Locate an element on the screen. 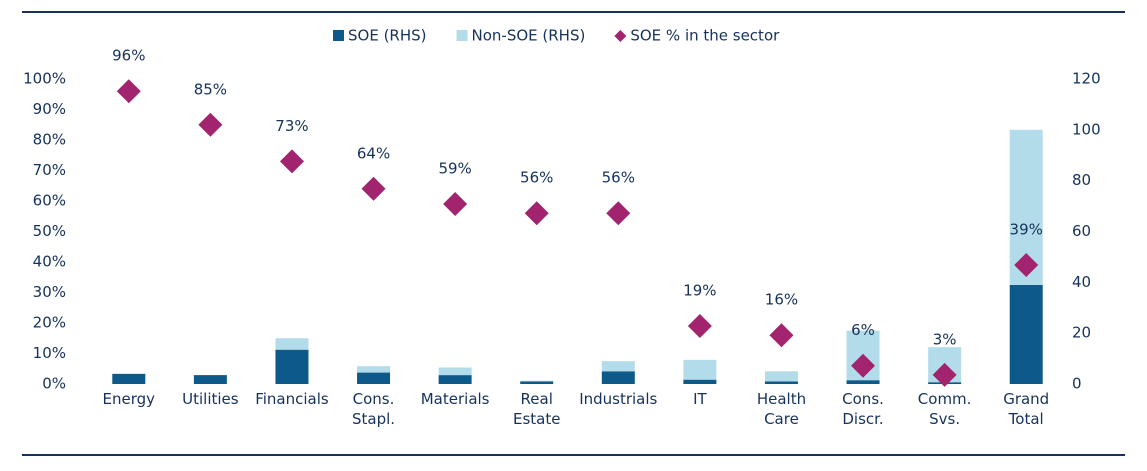 The width and height of the screenshot is (1147, 471). y-tick-label: 100% is located at coordinates (44, 79).